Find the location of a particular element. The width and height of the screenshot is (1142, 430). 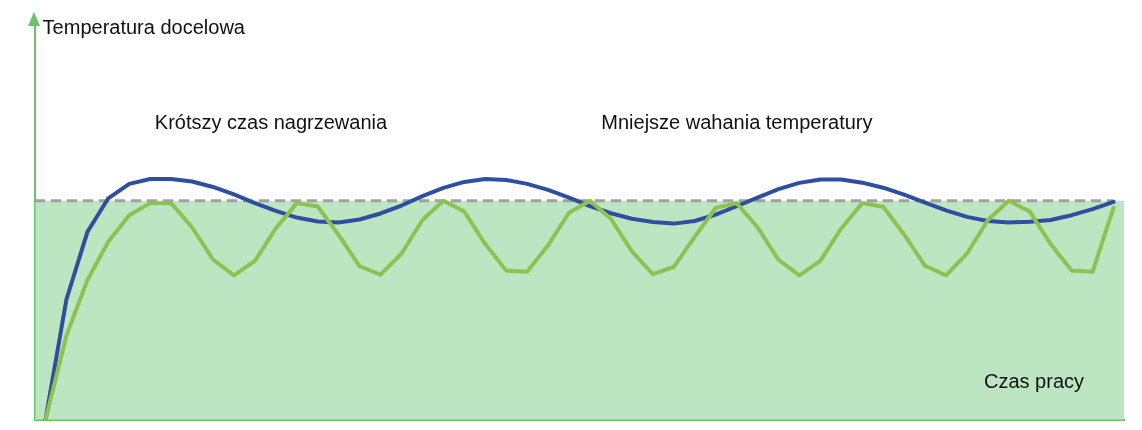

text: Mniejsze wahania temperatury is located at coordinates (737, 121).